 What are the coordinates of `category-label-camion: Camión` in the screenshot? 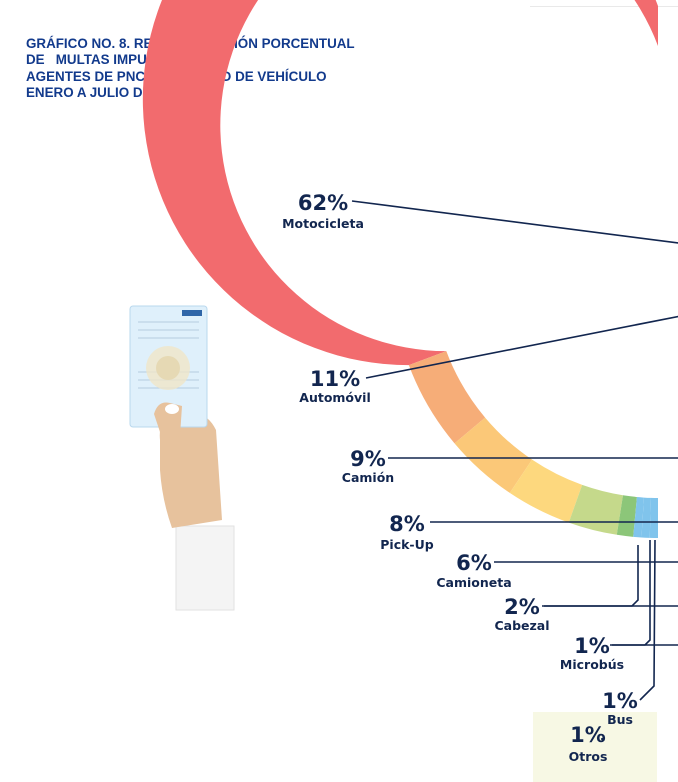 It's located at (368, 477).